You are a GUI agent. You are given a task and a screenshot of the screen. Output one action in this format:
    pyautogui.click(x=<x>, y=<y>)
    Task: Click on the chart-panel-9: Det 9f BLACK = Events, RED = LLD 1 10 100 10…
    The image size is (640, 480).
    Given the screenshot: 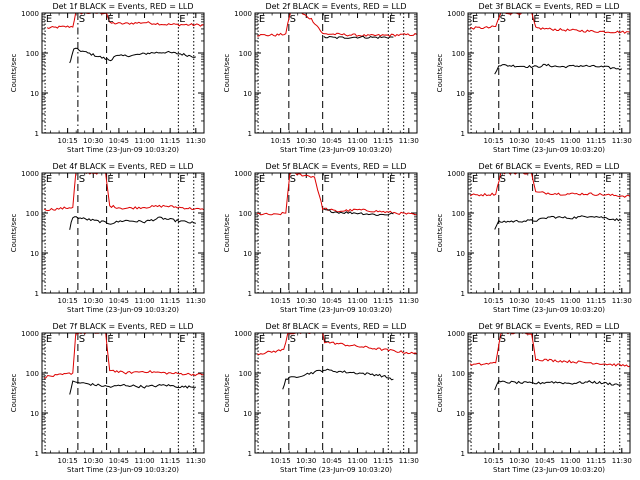 What is the action you would take?
    pyautogui.click(x=534, y=398)
    